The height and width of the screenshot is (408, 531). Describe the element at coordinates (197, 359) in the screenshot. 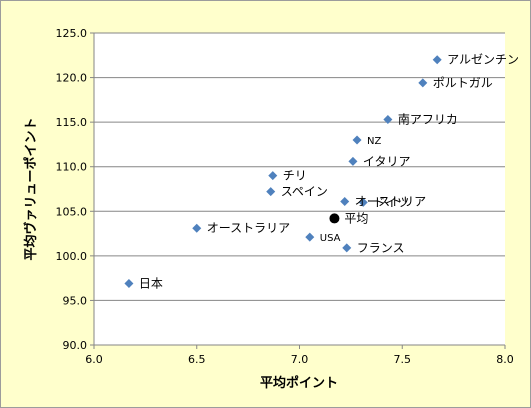

I see `x-tick-label-1: 6.5` at that location.